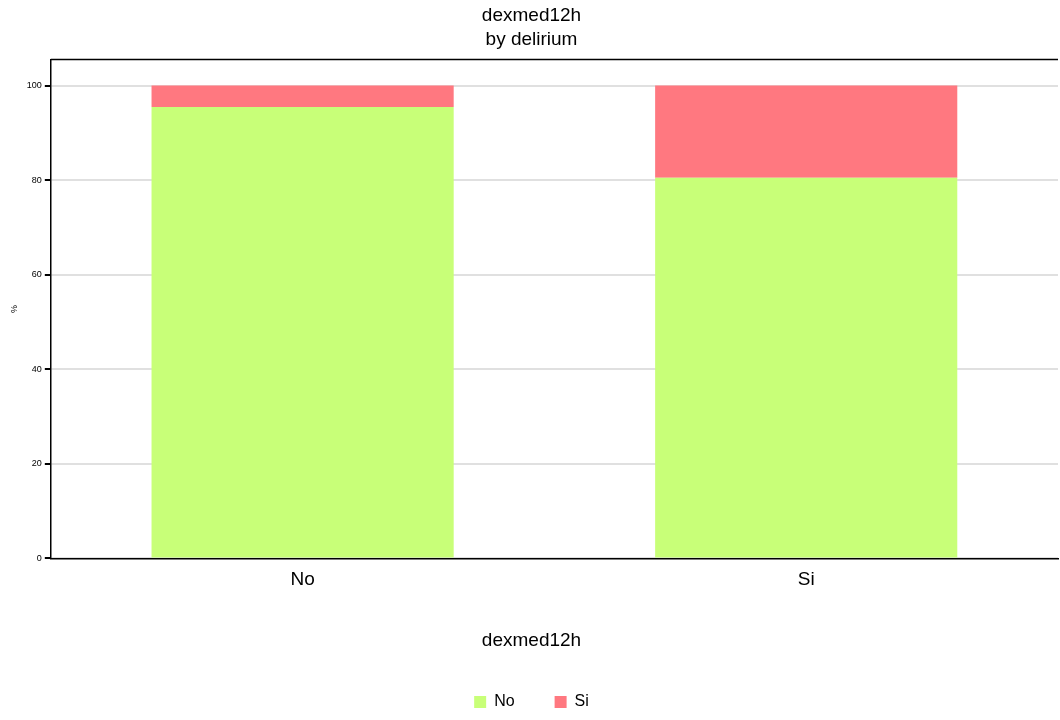  What do you see at coordinates (581, 701) in the screenshot?
I see `legend-label: Si` at bounding box center [581, 701].